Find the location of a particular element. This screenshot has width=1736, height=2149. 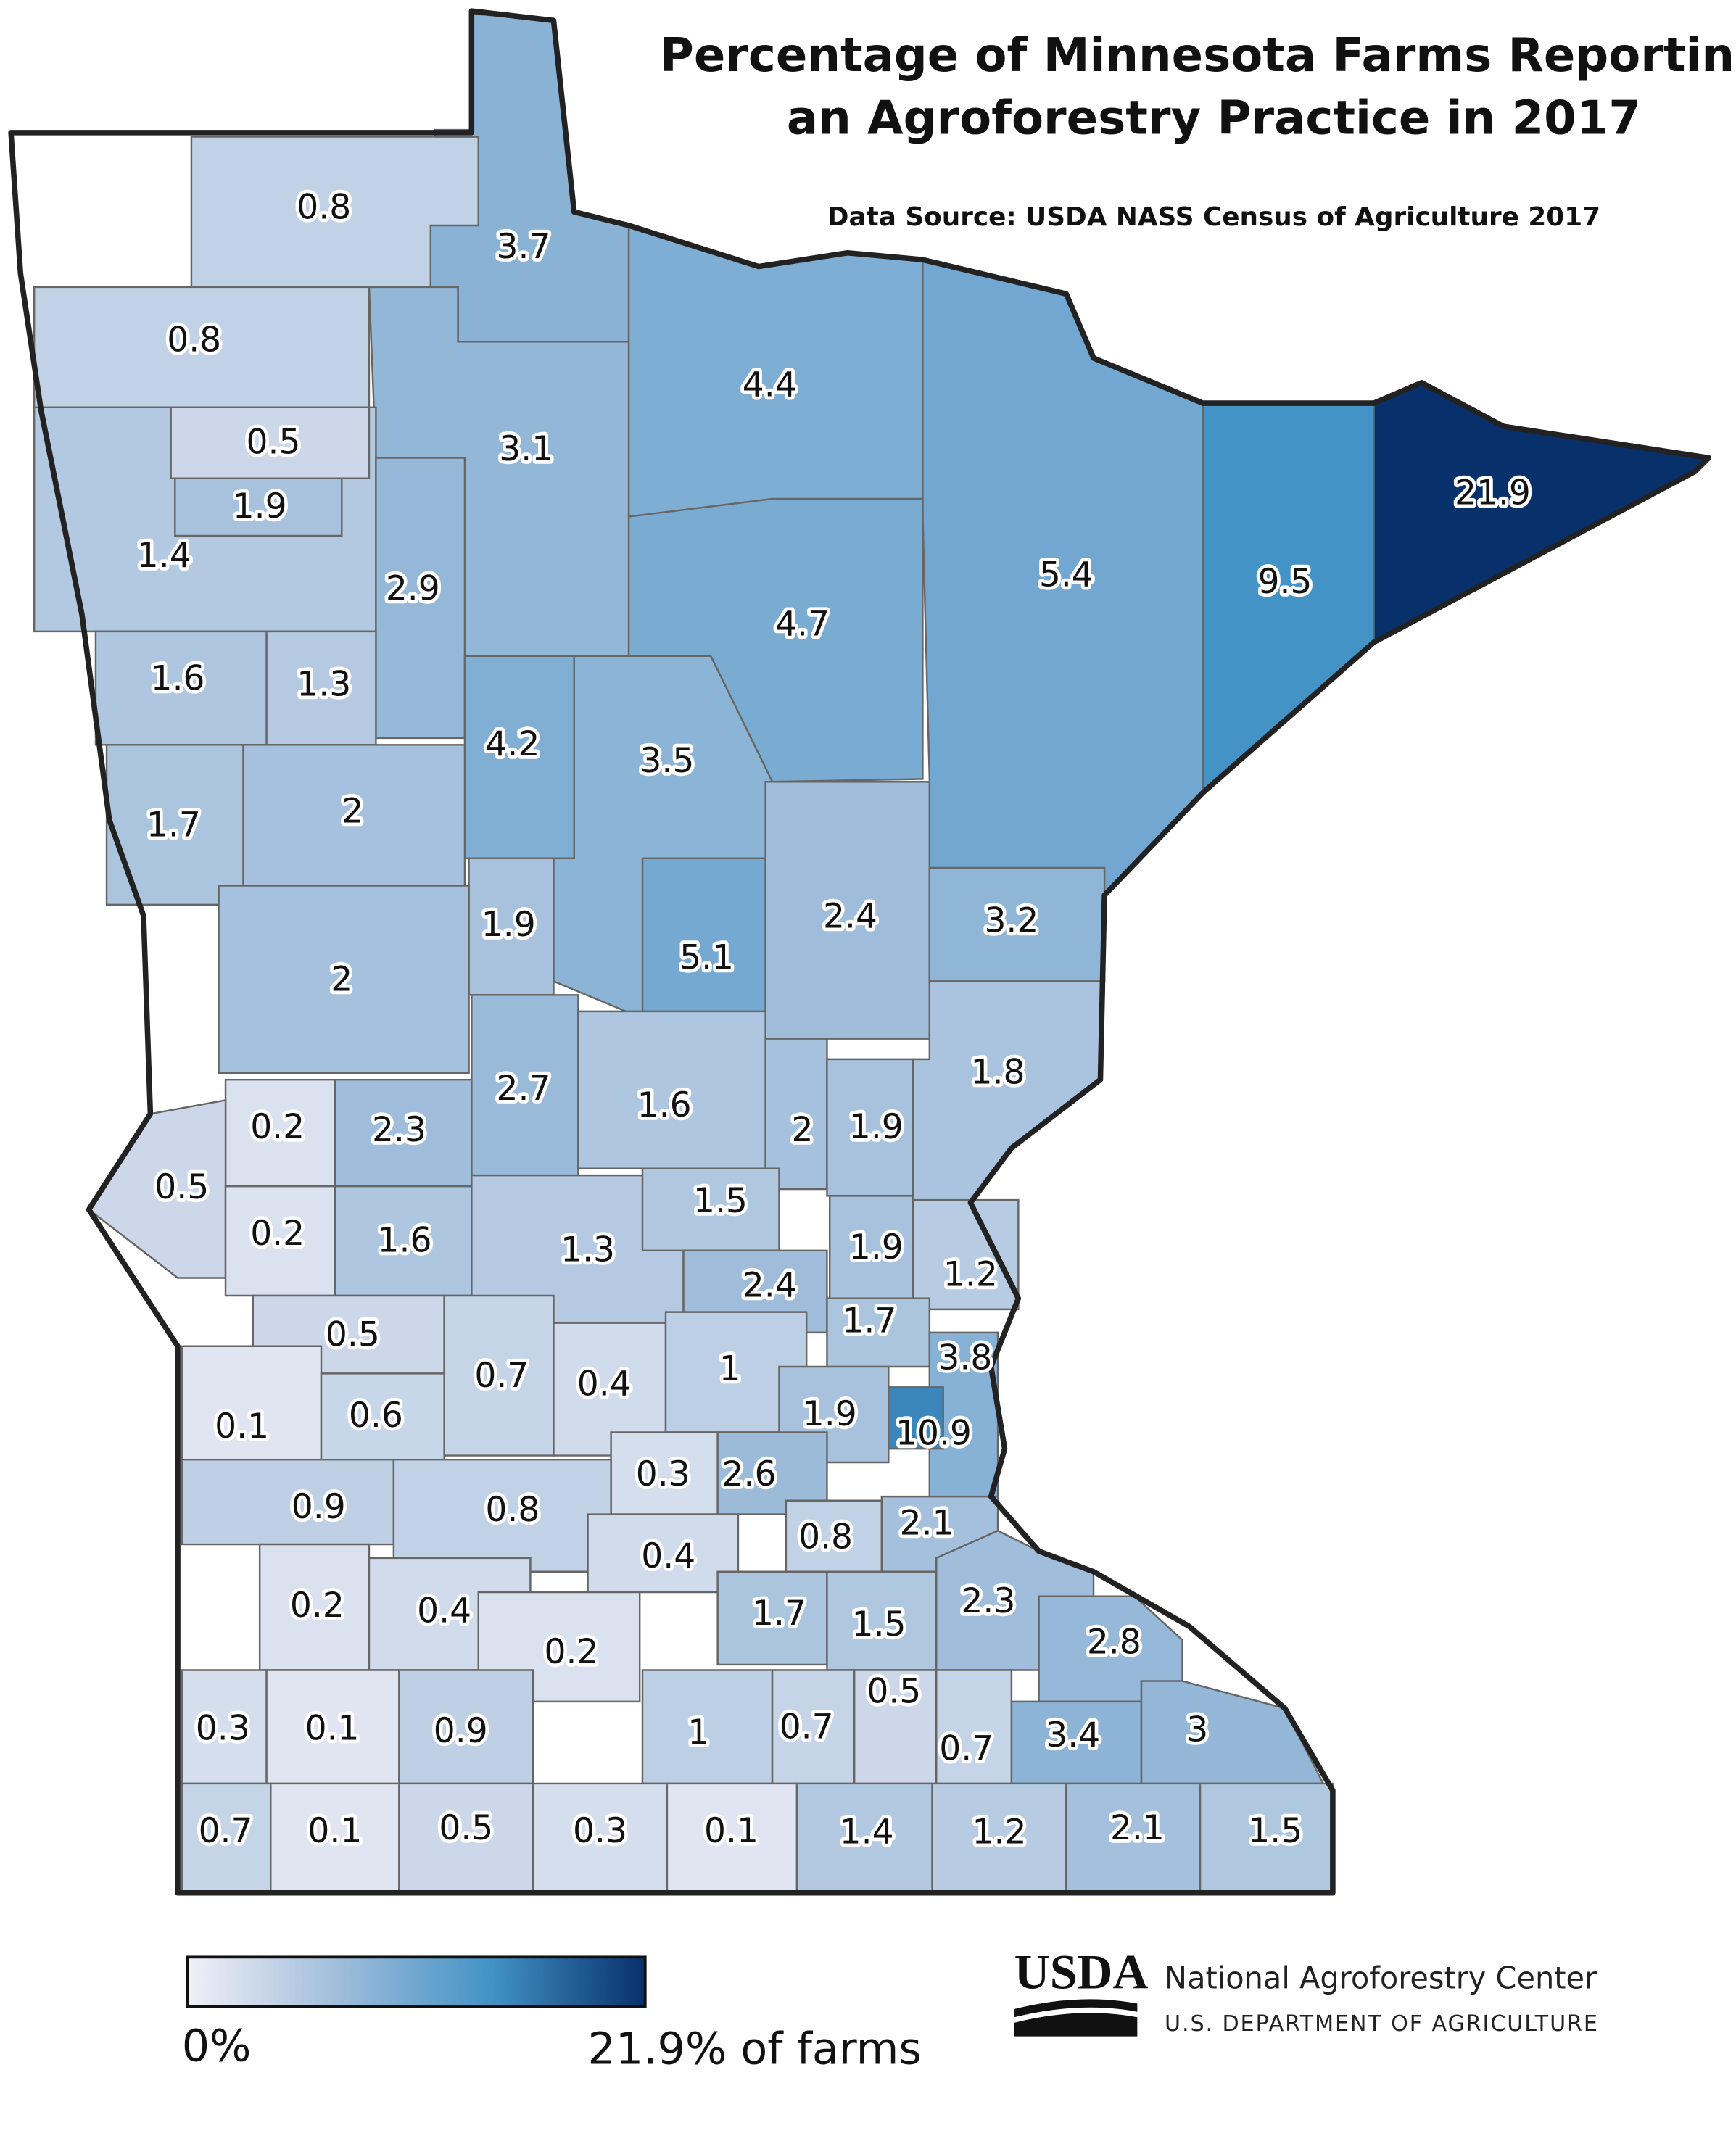

county-label: 2.7 is located at coordinates (524, 1089).